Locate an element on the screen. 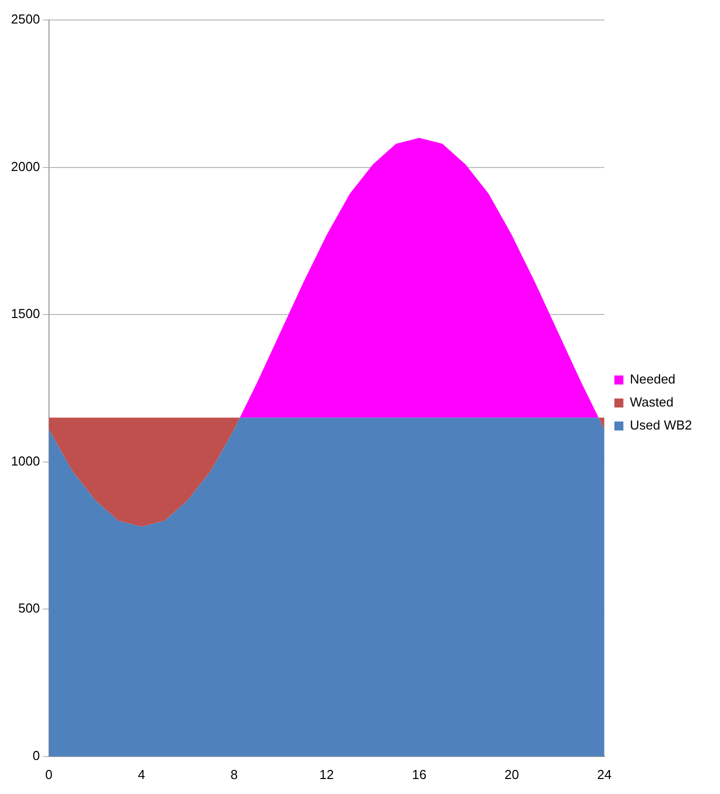  legend-label: Wasted is located at coordinates (652, 402).